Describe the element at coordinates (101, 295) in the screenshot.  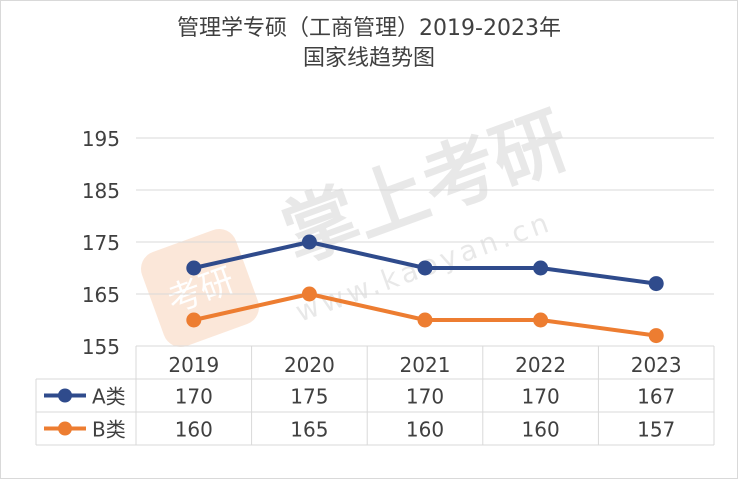
I see `y-tick-label: 165` at that location.